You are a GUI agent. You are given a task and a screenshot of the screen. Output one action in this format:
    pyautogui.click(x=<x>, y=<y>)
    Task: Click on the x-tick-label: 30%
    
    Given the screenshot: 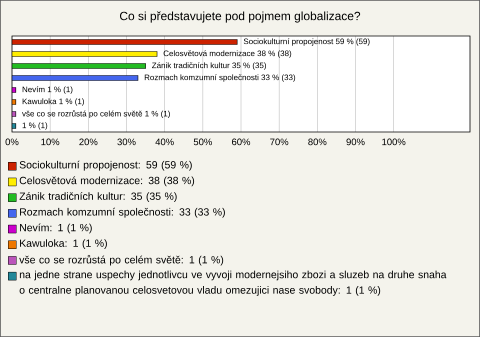 What is the action you would take?
    pyautogui.click(x=126, y=142)
    